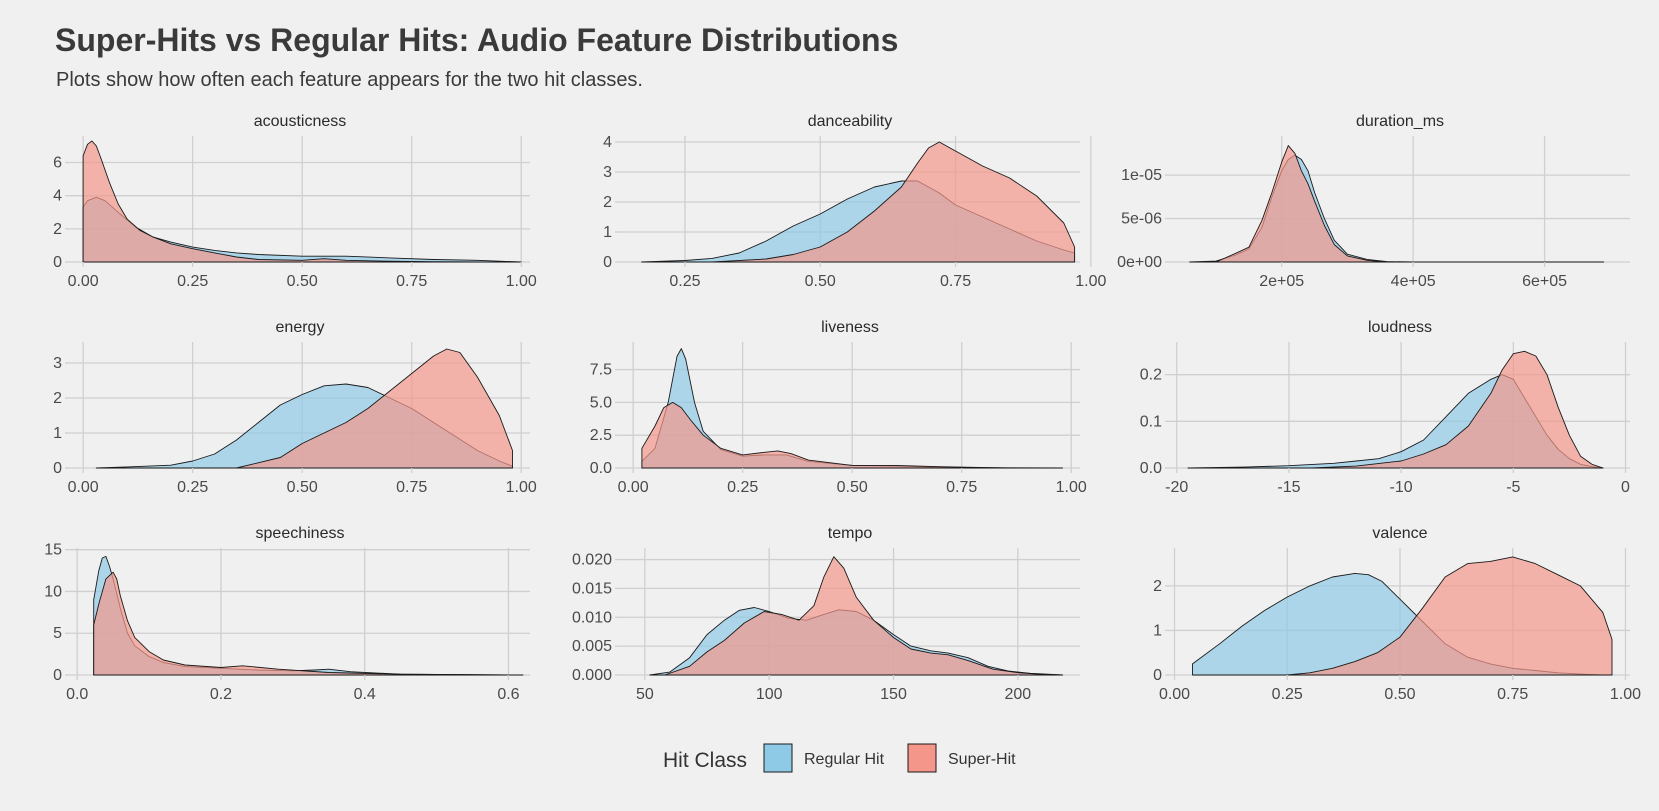  I want to click on facet-label: energy, so click(300, 327).